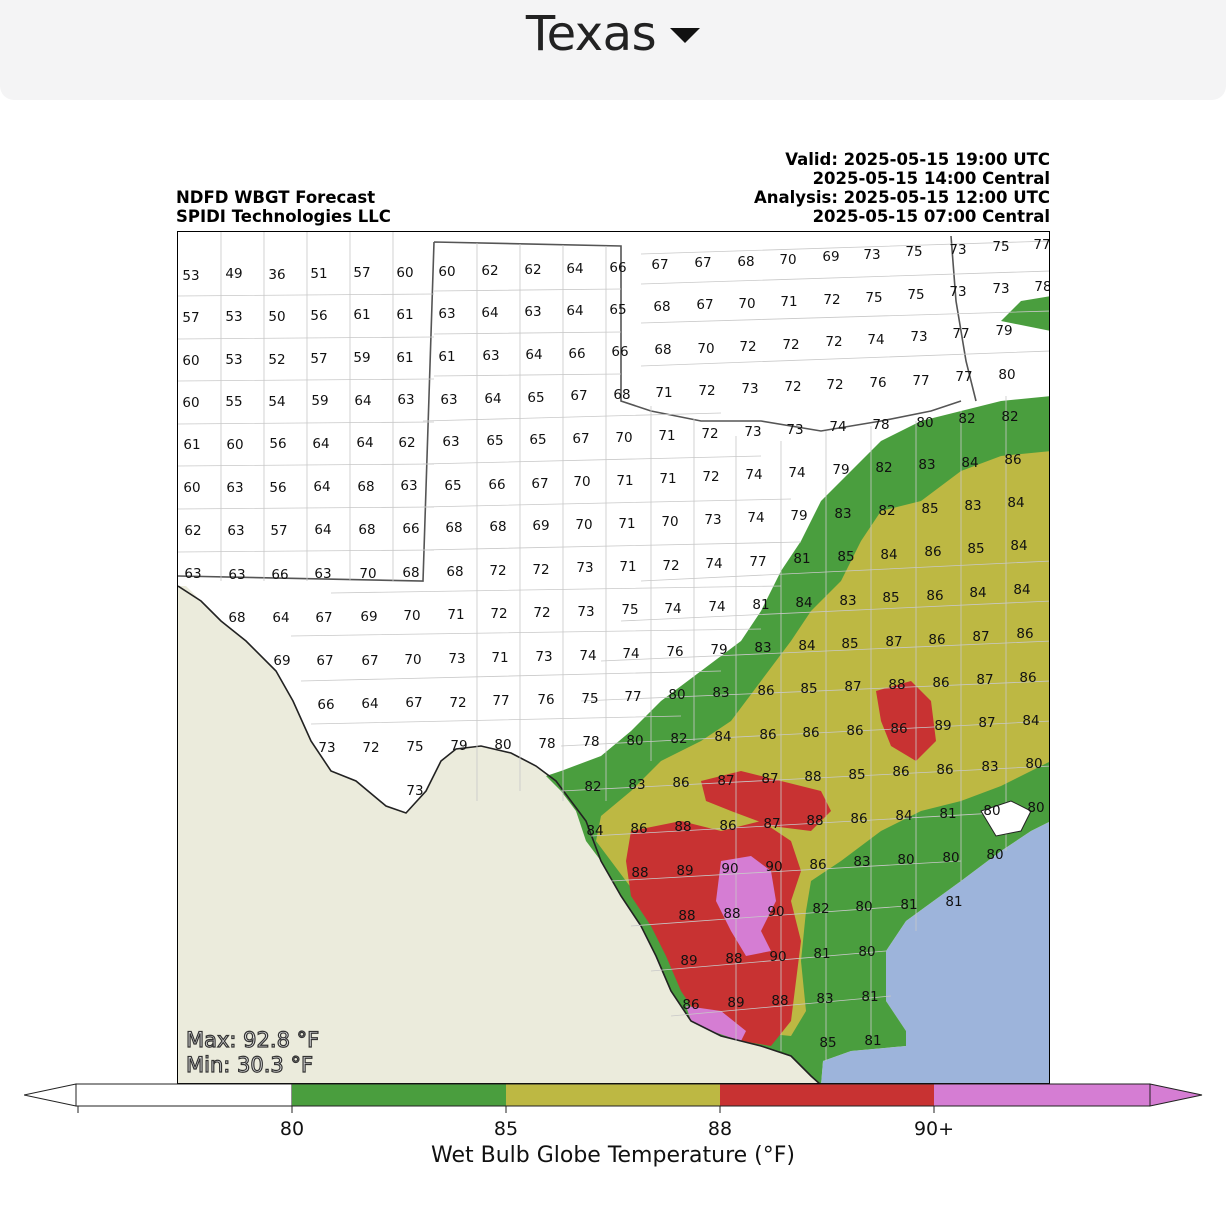 The width and height of the screenshot is (1226, 1222). Describe the element at coordinates (545, 700) in the screenshot. I see `wbgt-point-value: 76` at that location.